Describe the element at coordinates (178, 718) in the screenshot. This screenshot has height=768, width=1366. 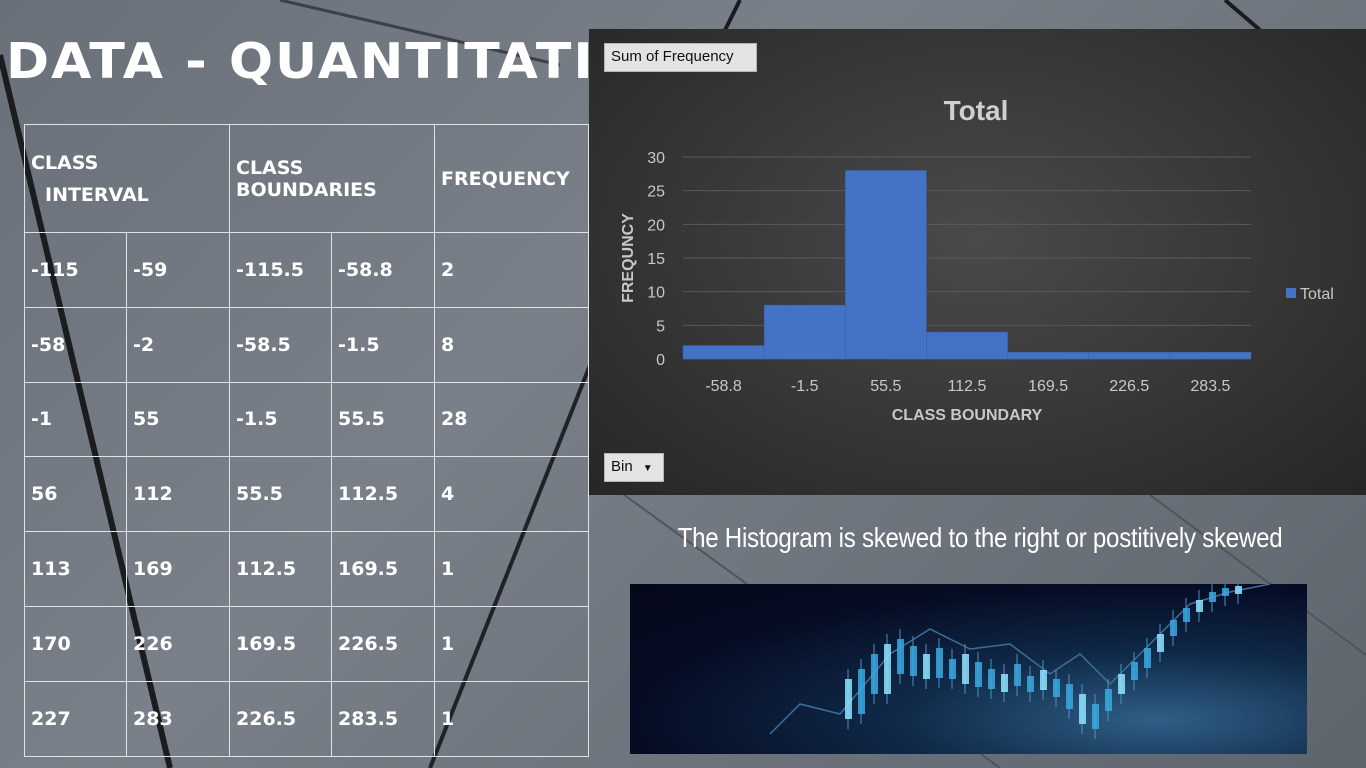
I see `upper-limit: 283` at that location.